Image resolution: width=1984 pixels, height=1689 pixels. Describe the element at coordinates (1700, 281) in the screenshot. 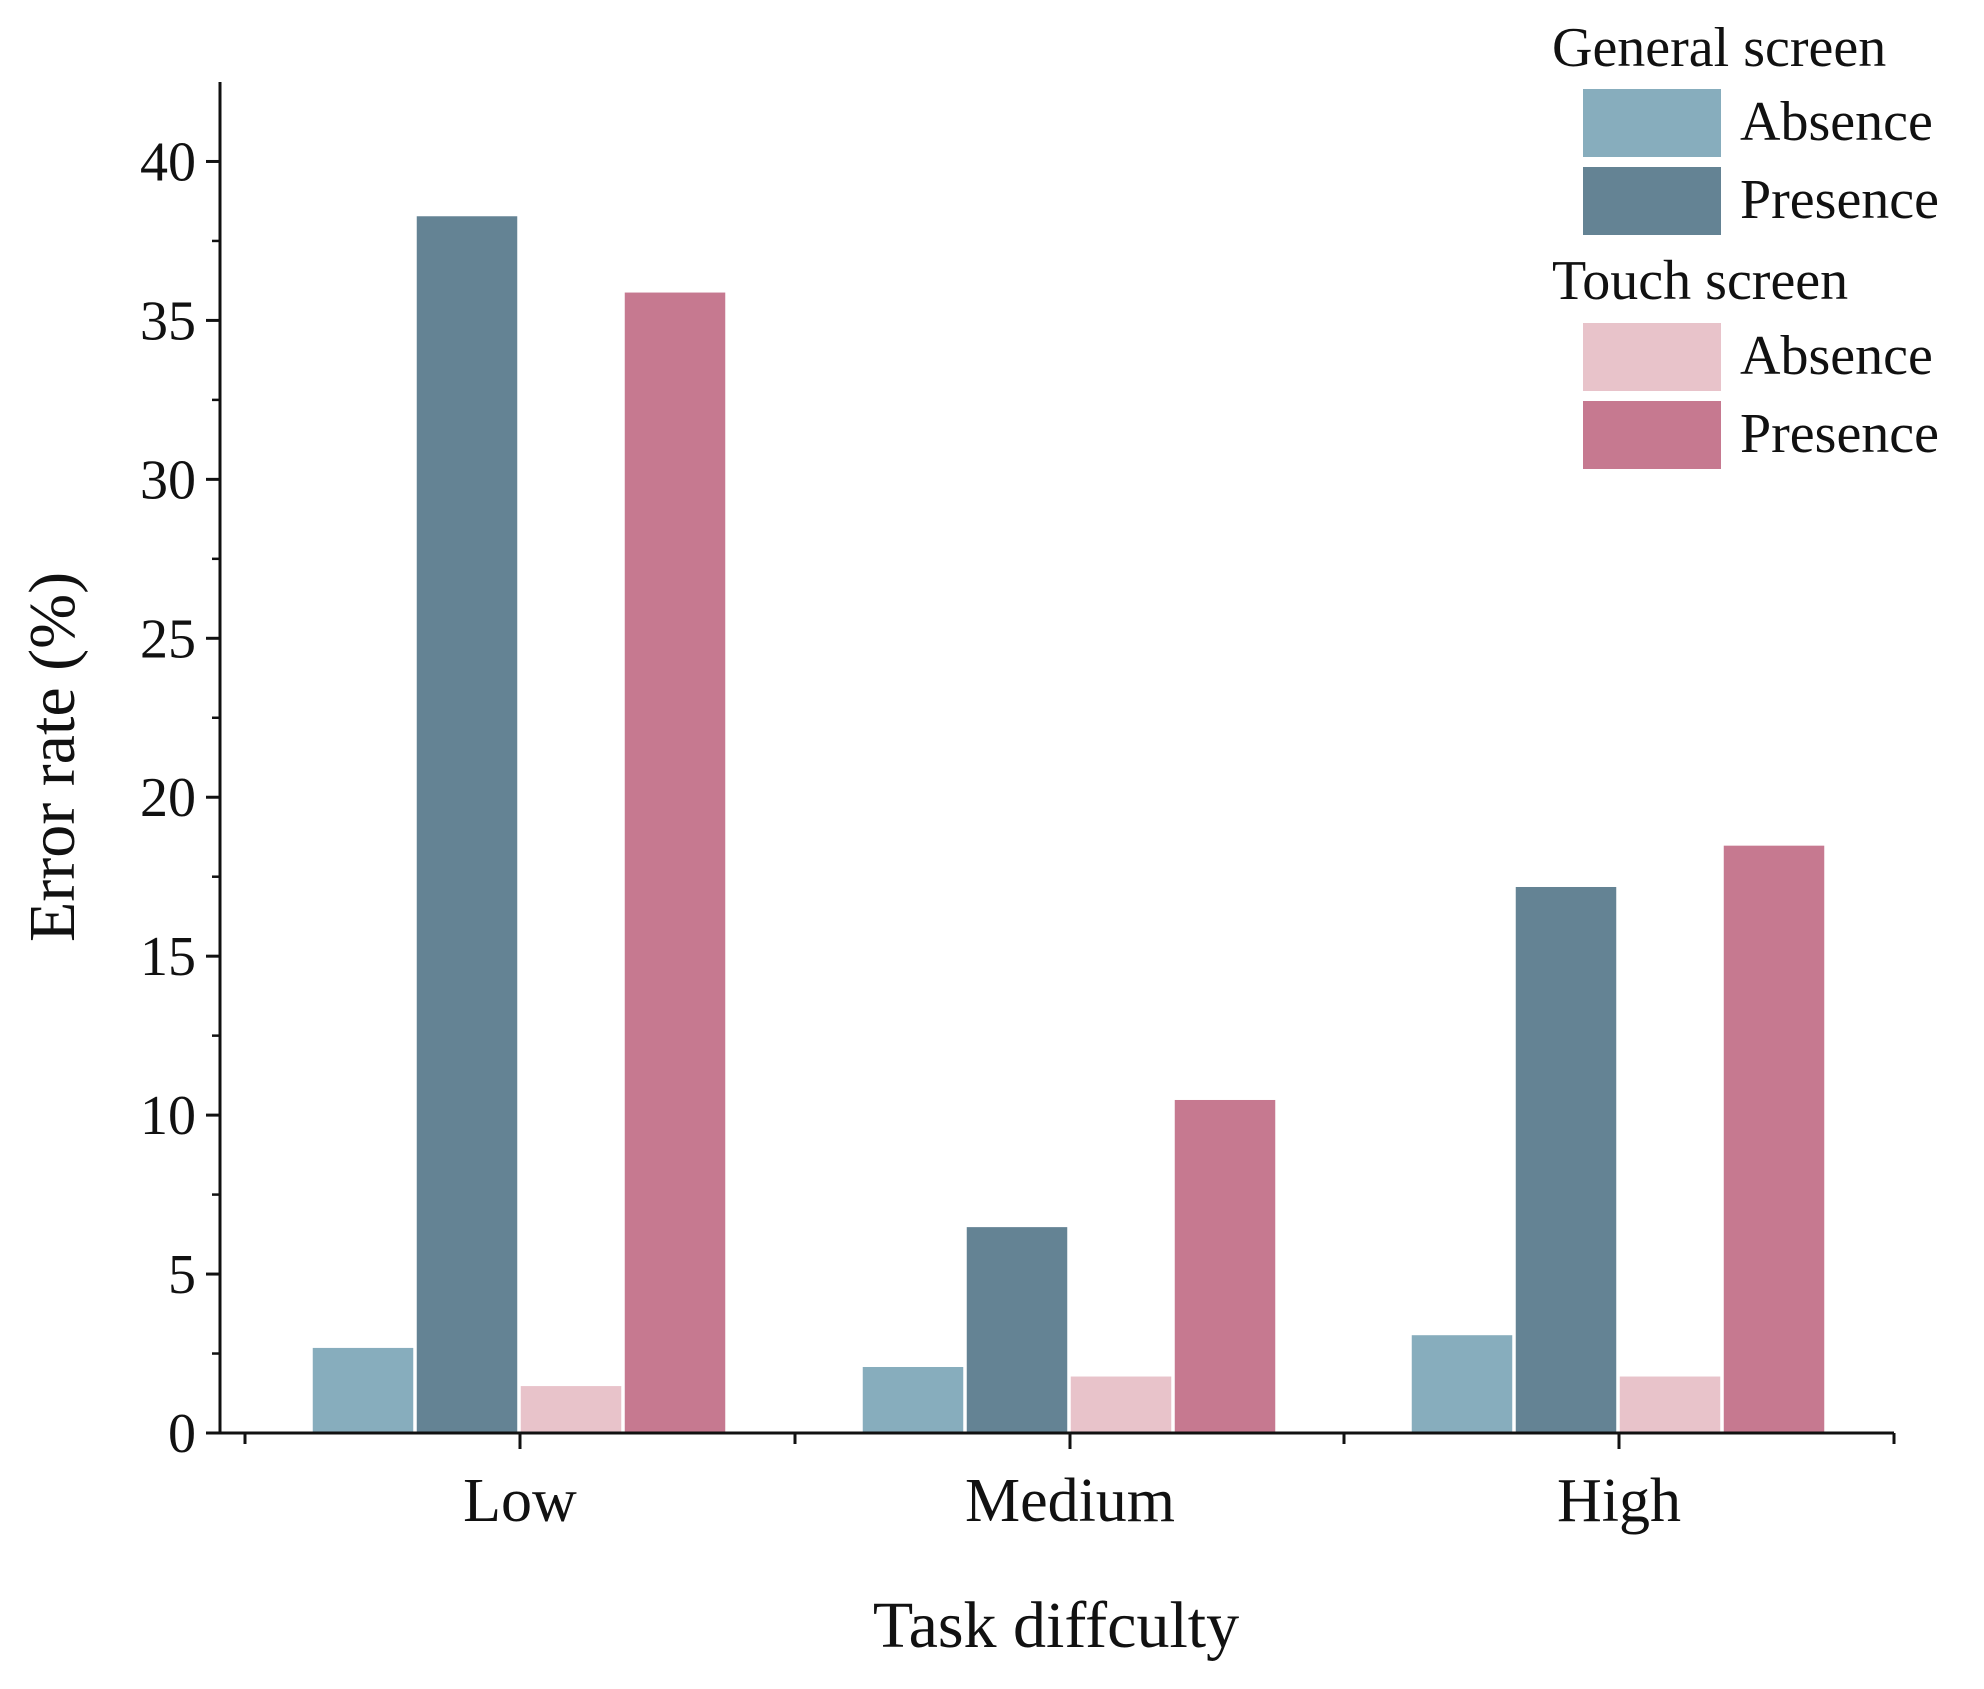

I see `legend-group-title: Touch screen` at that location.